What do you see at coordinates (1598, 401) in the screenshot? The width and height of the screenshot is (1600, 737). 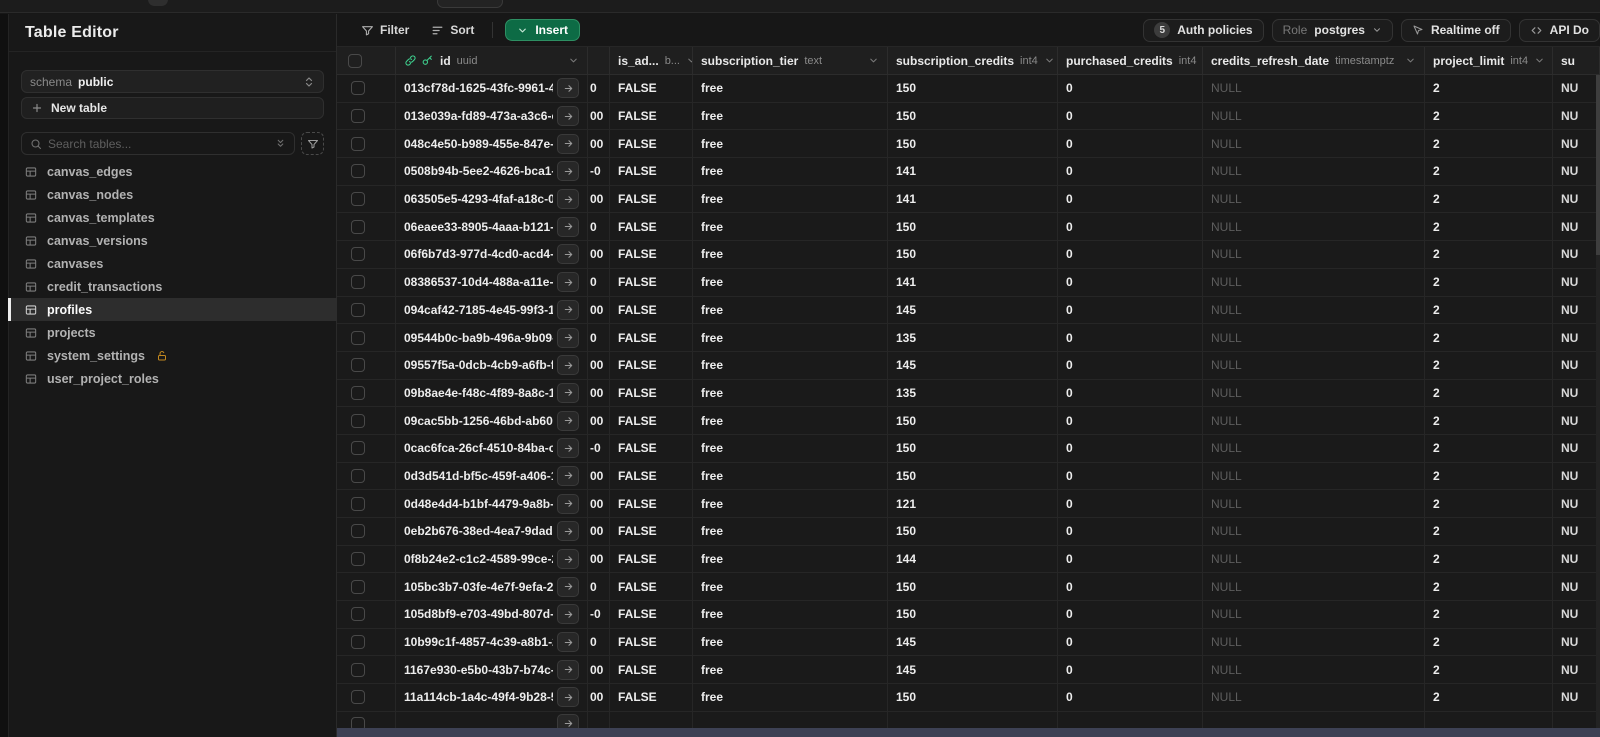 I see `vertical-scrollbar` at bounding box center [1598, 401].